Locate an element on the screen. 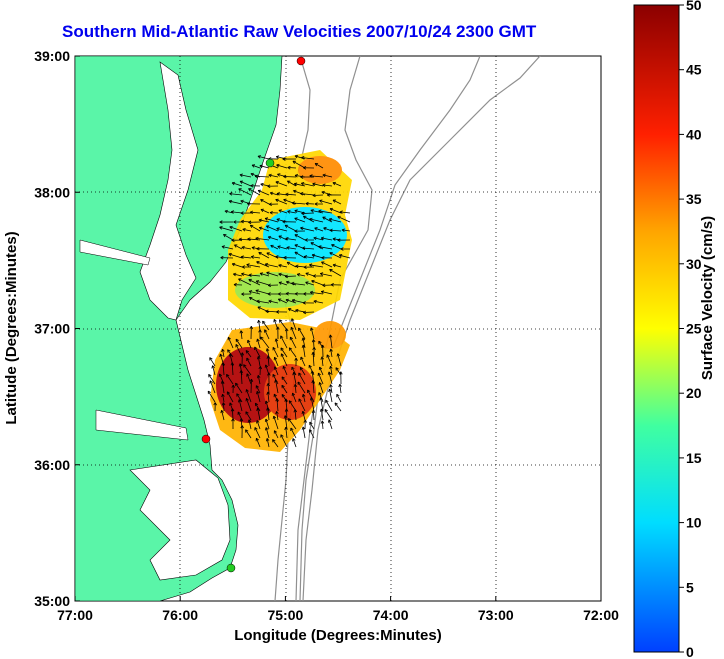  x-axis-ticks: 77:00 76:00 75:00 74:00 73:00 72:00 is located at coordinates (338, 609).